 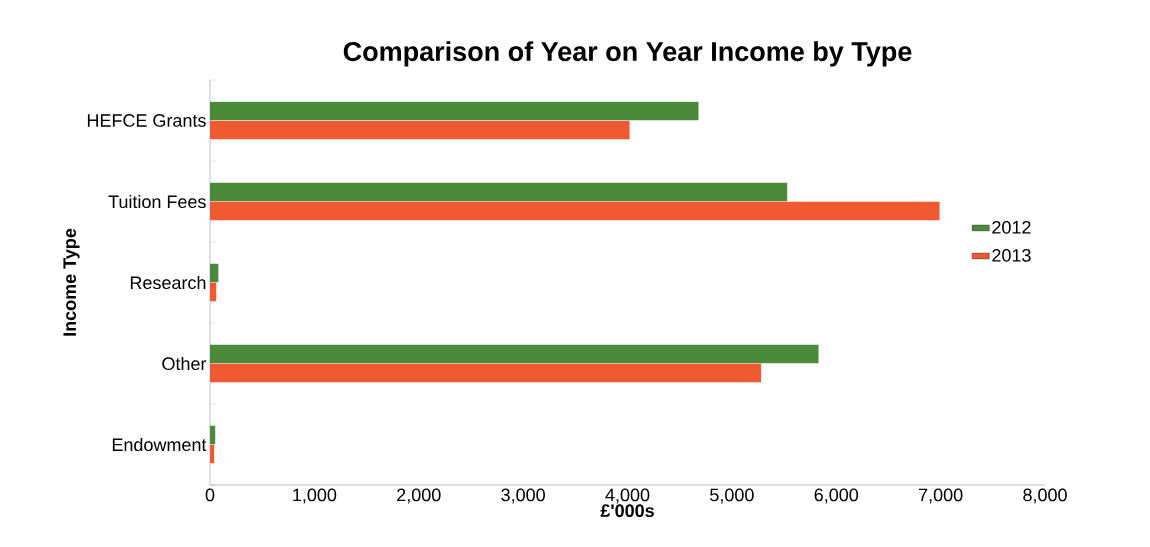 I want to click on y-tick-label: Endowment, so click(x=159, y=444).